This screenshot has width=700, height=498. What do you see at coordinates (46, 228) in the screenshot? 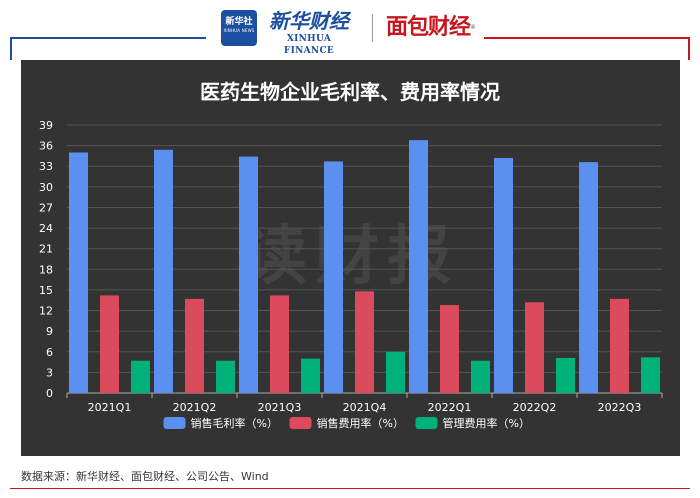
I see `y-tick-label: 24` at bounding box center [46, 228].